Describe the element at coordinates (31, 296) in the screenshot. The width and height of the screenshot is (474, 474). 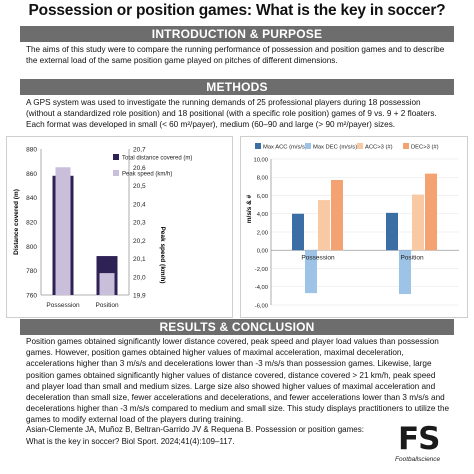
I see `y-tick-label: 760` at that location.